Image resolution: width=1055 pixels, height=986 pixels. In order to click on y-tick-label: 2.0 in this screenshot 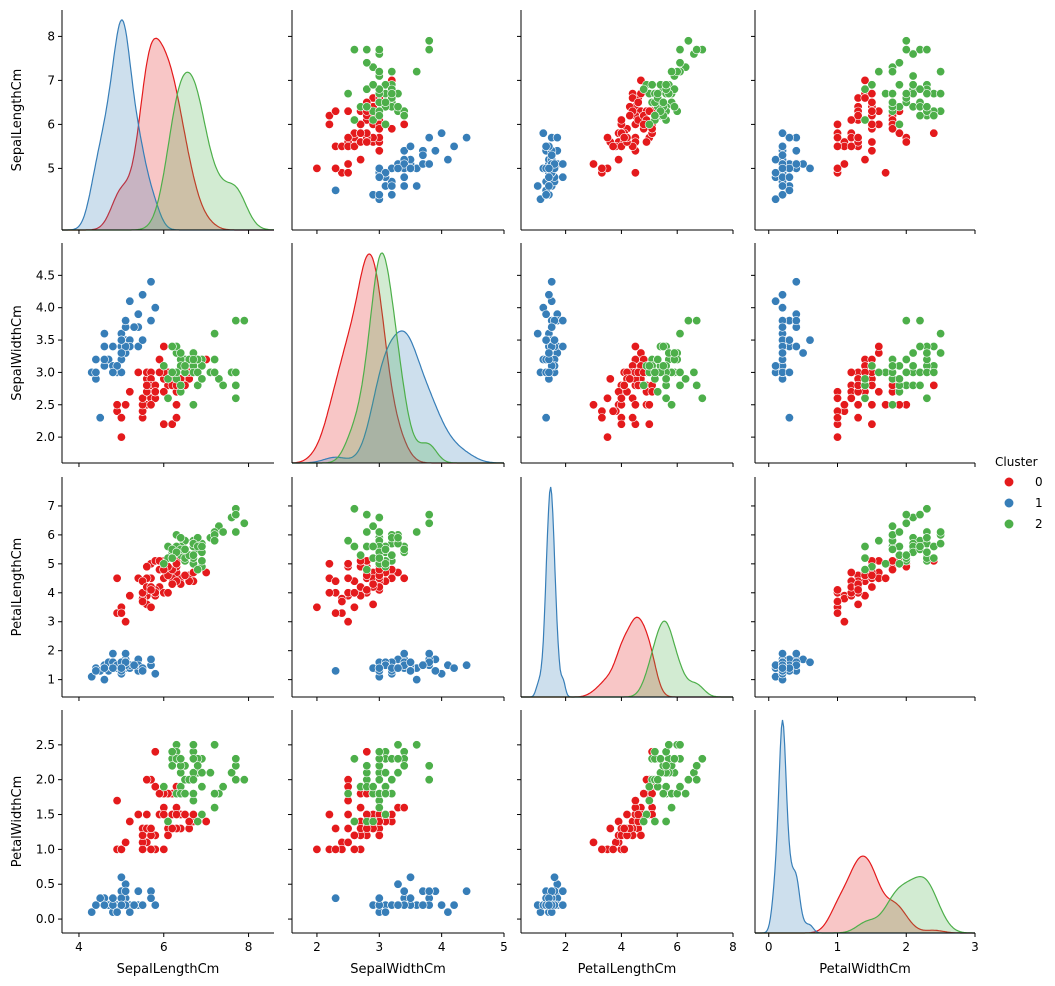, I will do `click(45, 437)`.